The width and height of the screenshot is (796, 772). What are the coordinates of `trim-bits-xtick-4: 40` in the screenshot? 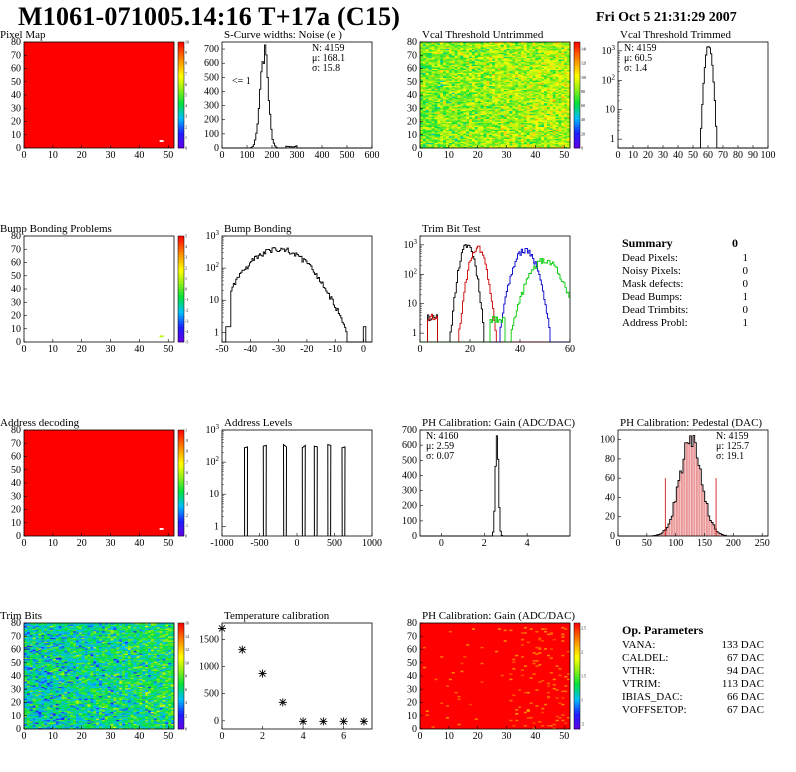 It's located at (139, 736).